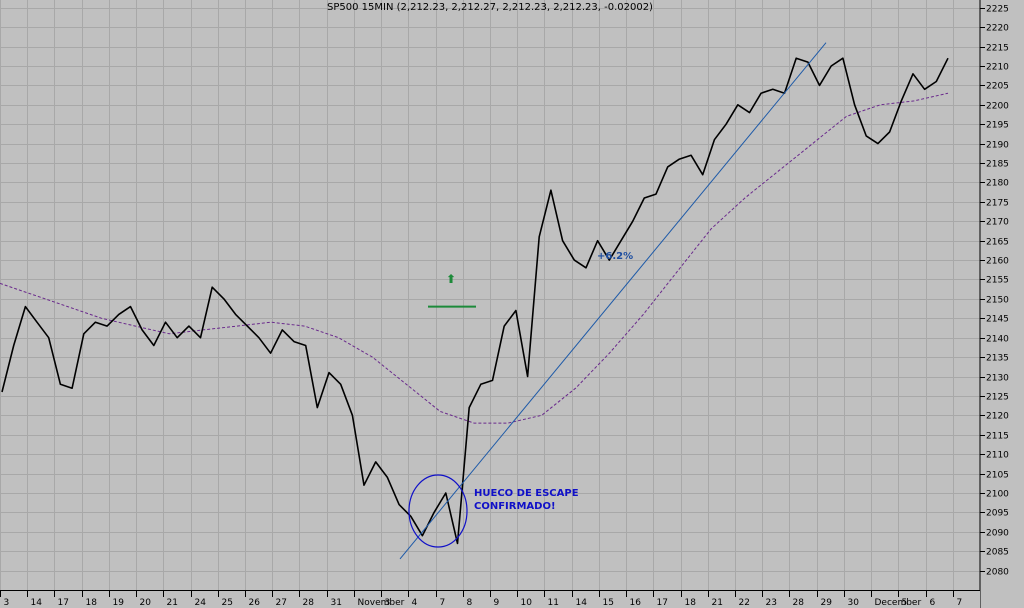 Image resolution: width=1024 pixels, height=608 pixels. I want to click on x-tick-label: 15, so click(608, 603).